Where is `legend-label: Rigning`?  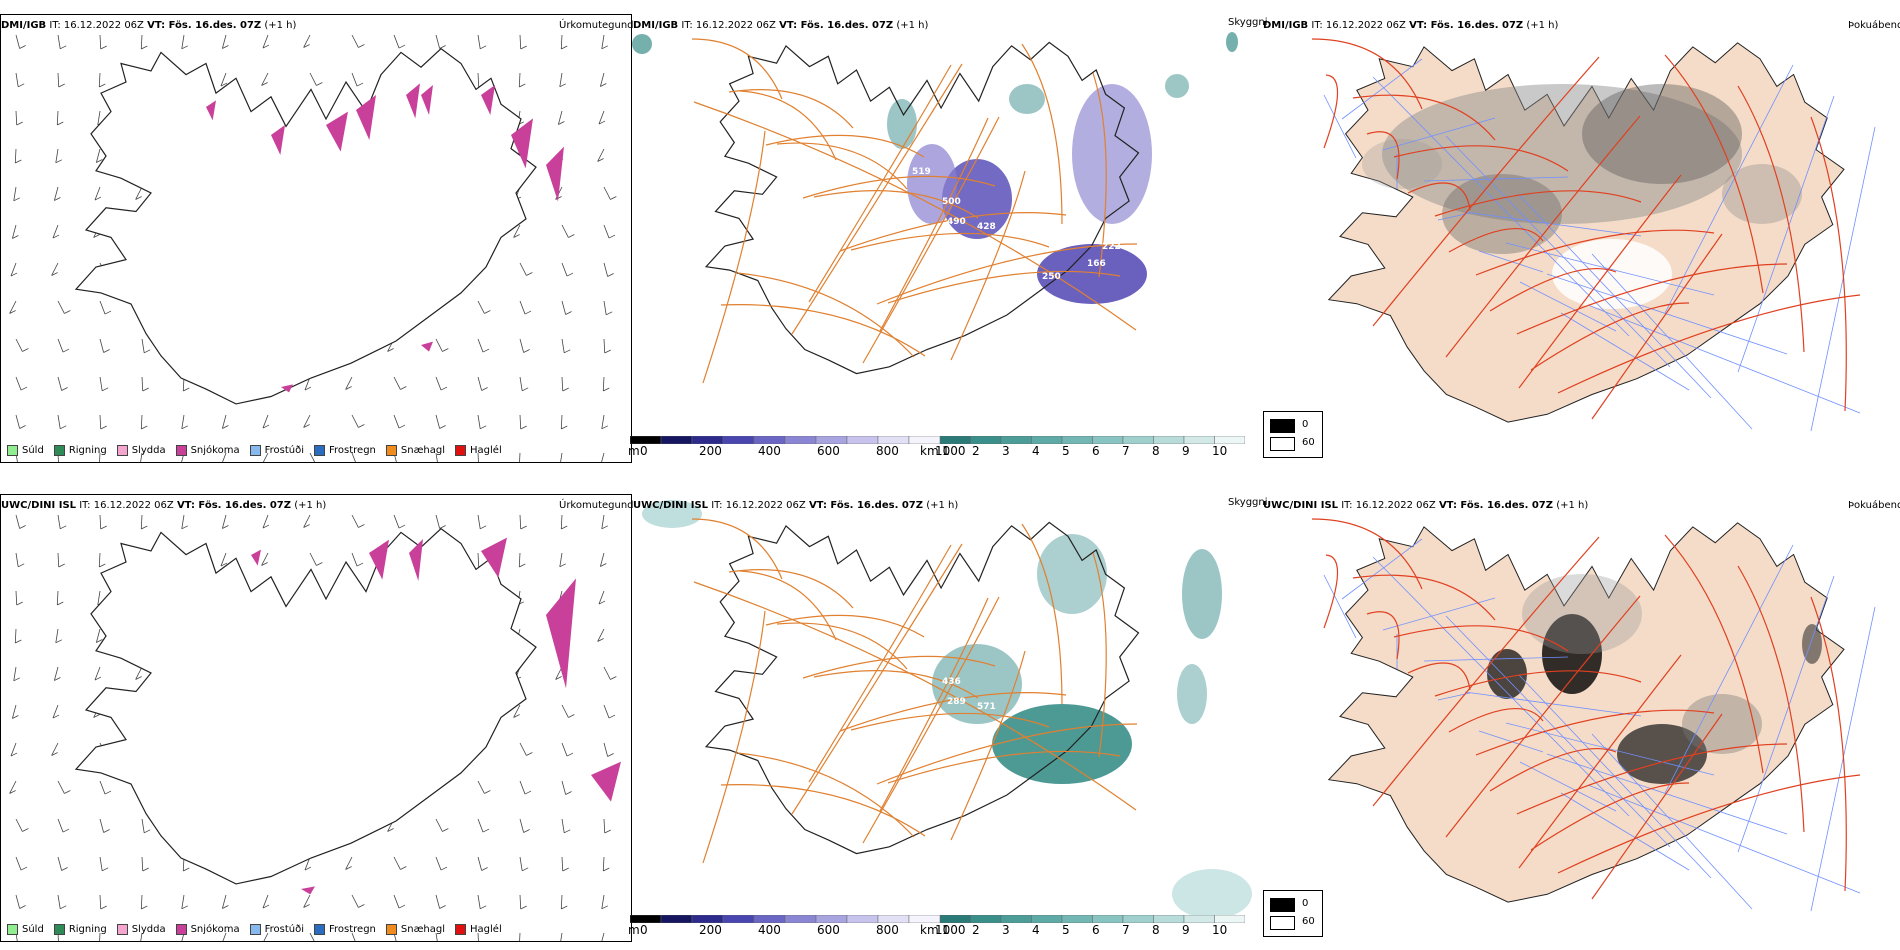 legend-label: Rigning is located at coordinates (87, 929).